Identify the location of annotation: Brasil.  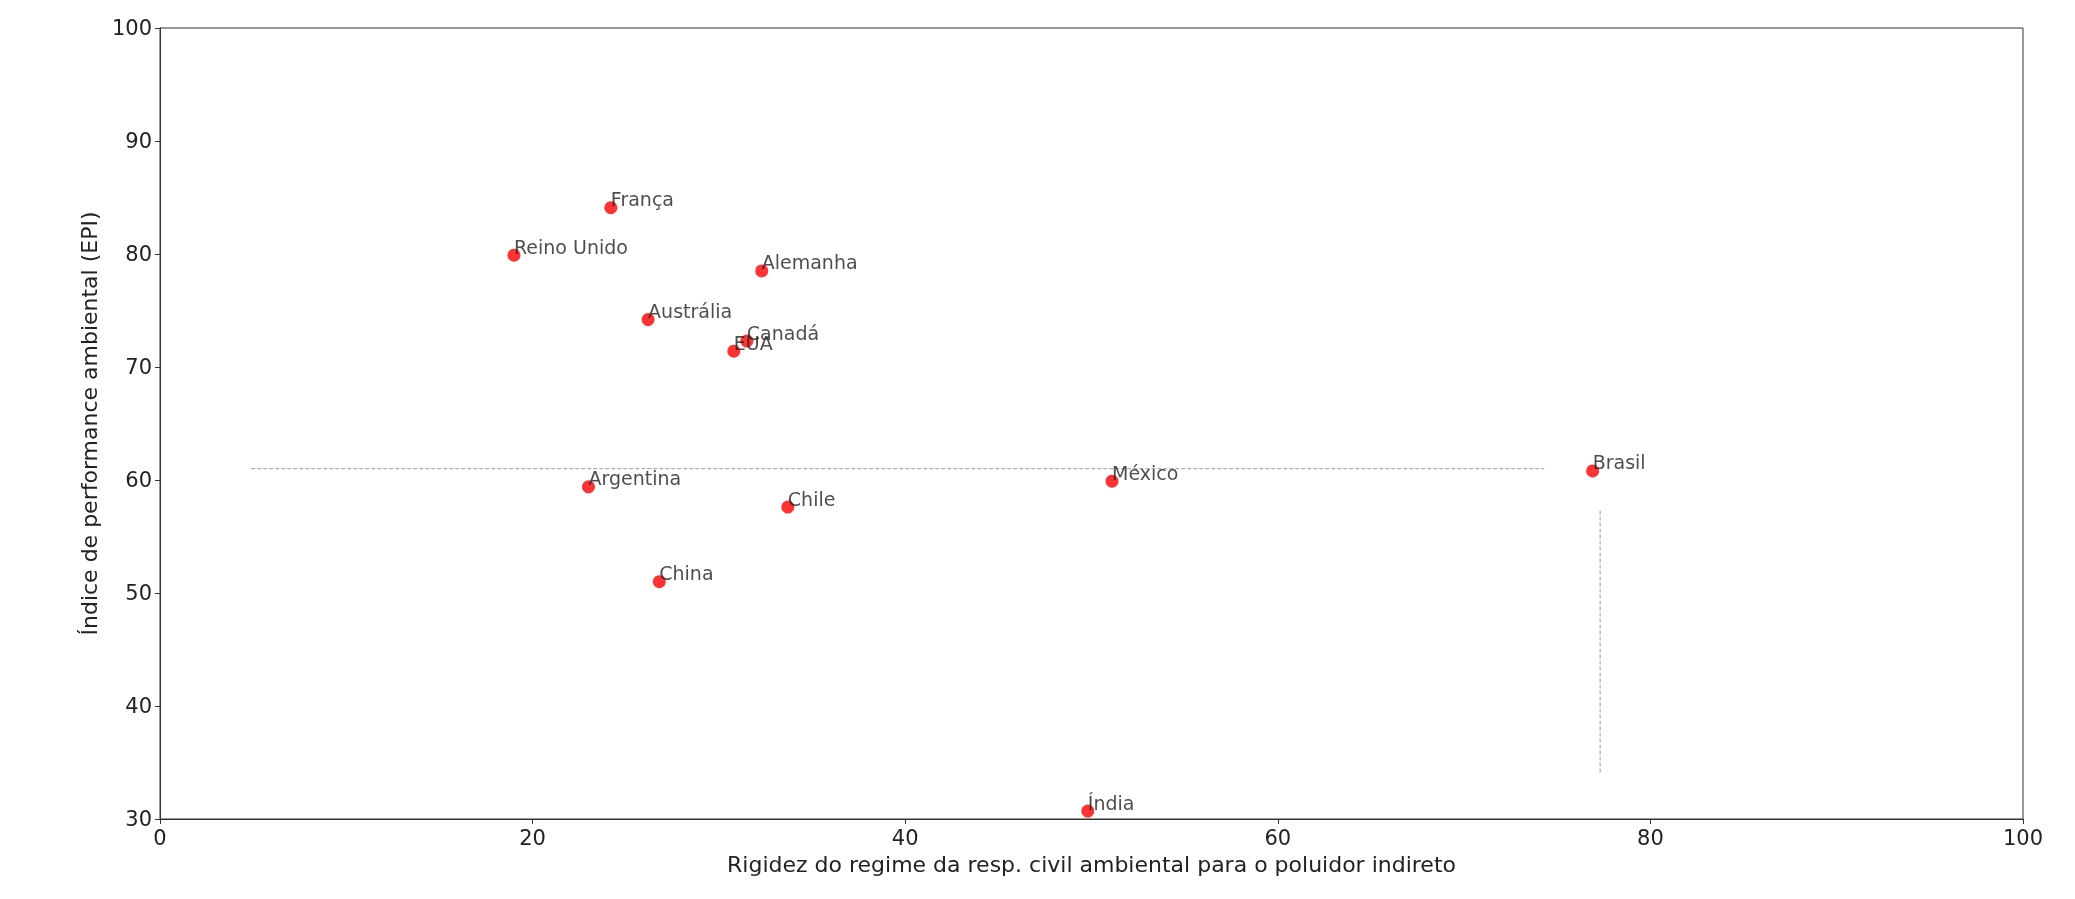
(1619, 462).